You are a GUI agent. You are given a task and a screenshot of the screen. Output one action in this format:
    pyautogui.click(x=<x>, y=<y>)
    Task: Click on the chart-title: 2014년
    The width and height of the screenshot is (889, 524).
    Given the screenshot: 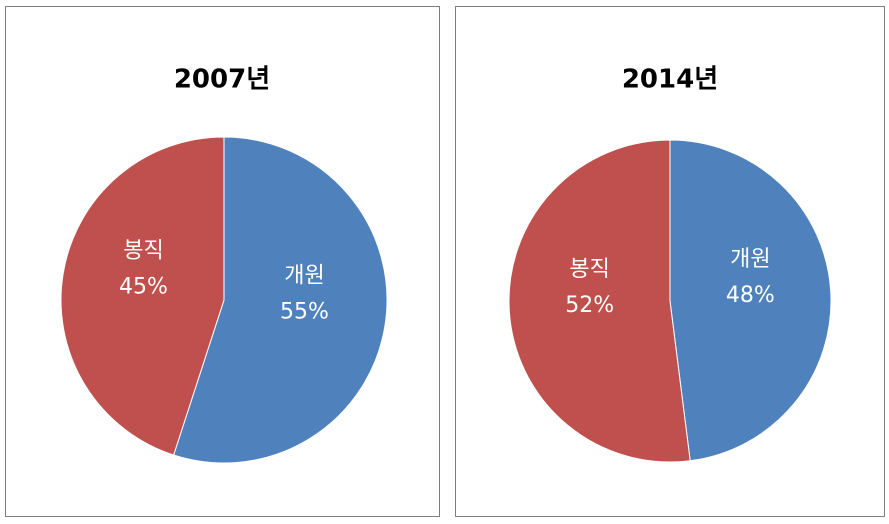 What is the action you would take?
    pyautogui.click(x=670, y=80)
    